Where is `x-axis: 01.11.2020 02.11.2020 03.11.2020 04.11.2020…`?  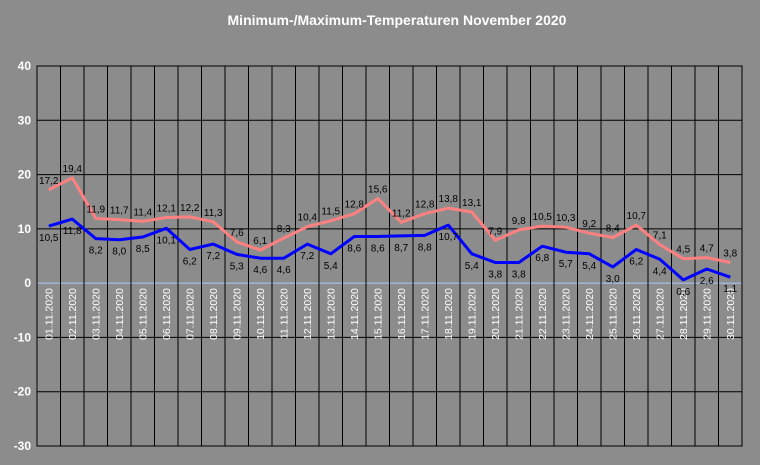 x-axis: 01.11.2020 02.11.2020 03.11.2020 04.11.2020… is located at coordinates (391, 314).